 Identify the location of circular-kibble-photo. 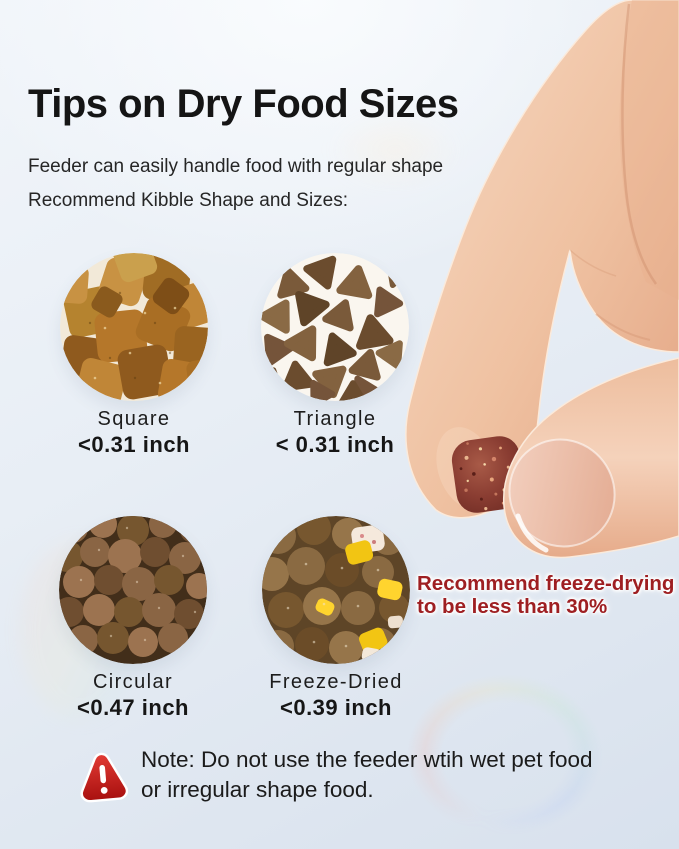
(133, 590).